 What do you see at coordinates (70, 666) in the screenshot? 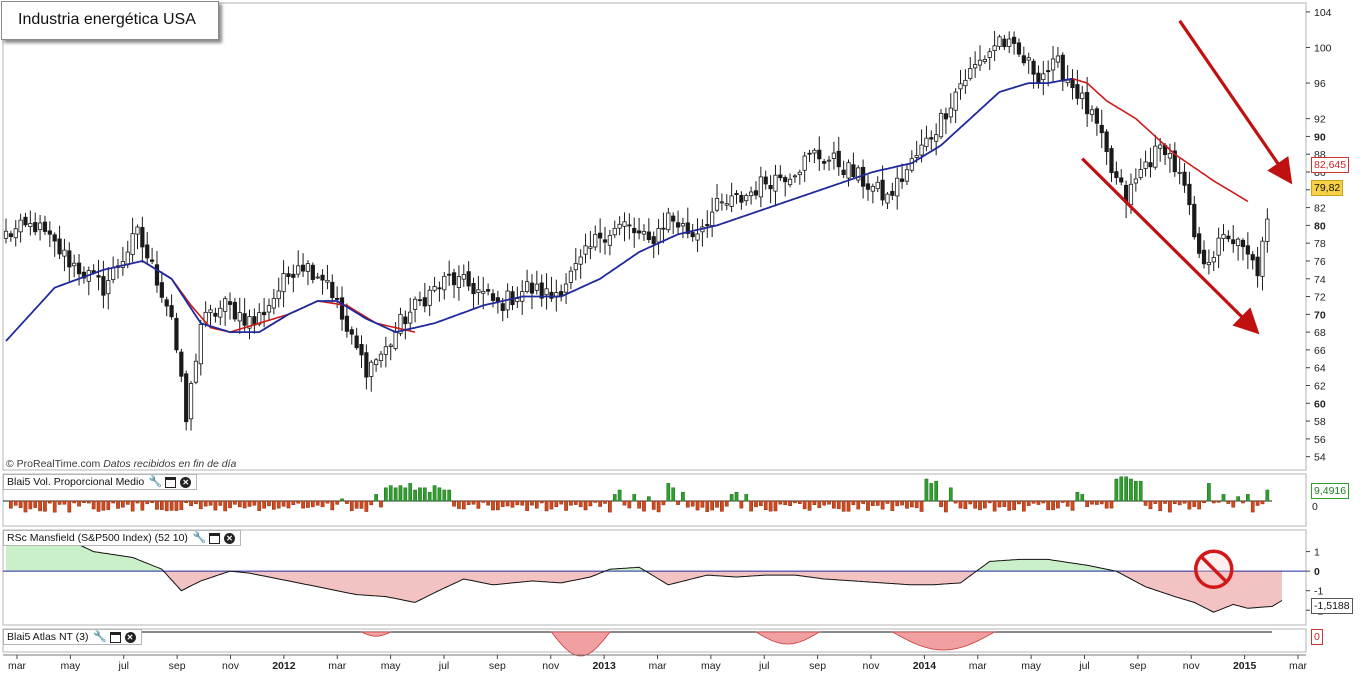
I see `x-tick-label: may` at bounding box center [70, 666].